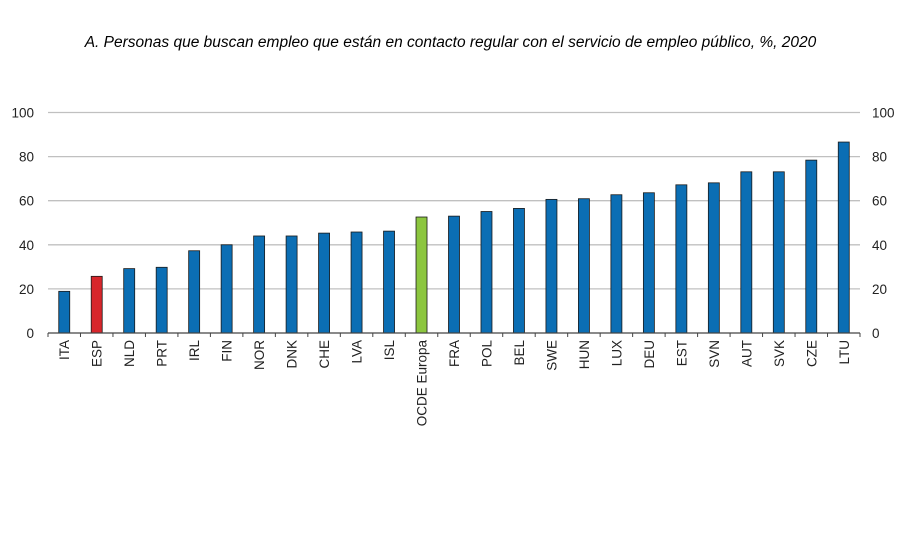 This screenshot has height=554, width=901. I want to click on x-tick-label: PRT, so click(162, 353).